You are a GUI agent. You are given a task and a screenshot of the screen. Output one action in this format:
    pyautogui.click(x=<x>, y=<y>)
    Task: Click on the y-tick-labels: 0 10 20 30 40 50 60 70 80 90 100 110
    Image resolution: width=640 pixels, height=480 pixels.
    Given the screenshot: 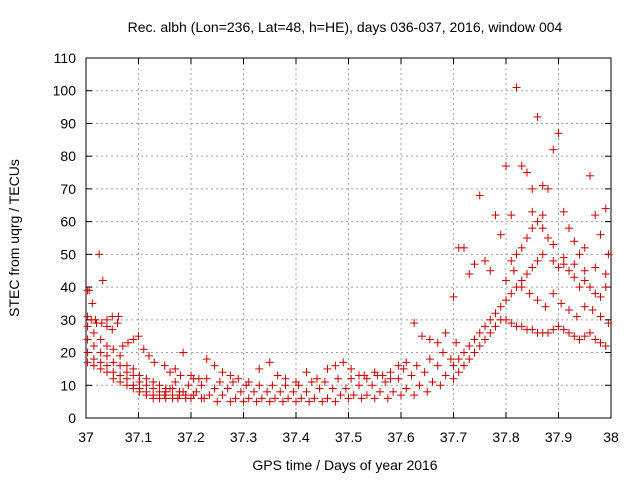 What is the action you would take?
    pyautogui.click(x=65, y=238)
    